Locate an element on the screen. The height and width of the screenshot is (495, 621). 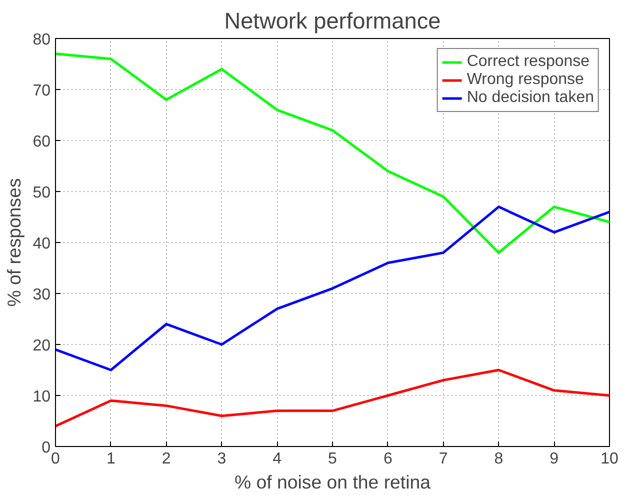
y-tick-label: 10 is located at coordinates (41, 397).